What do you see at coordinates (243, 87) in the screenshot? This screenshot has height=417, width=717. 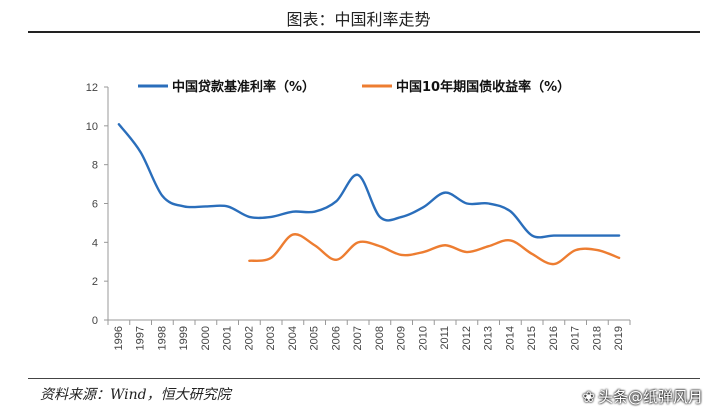 I see `legend-label-loan-rate: 中国贷款基准利率（%）` at bounding box center [243, 87].